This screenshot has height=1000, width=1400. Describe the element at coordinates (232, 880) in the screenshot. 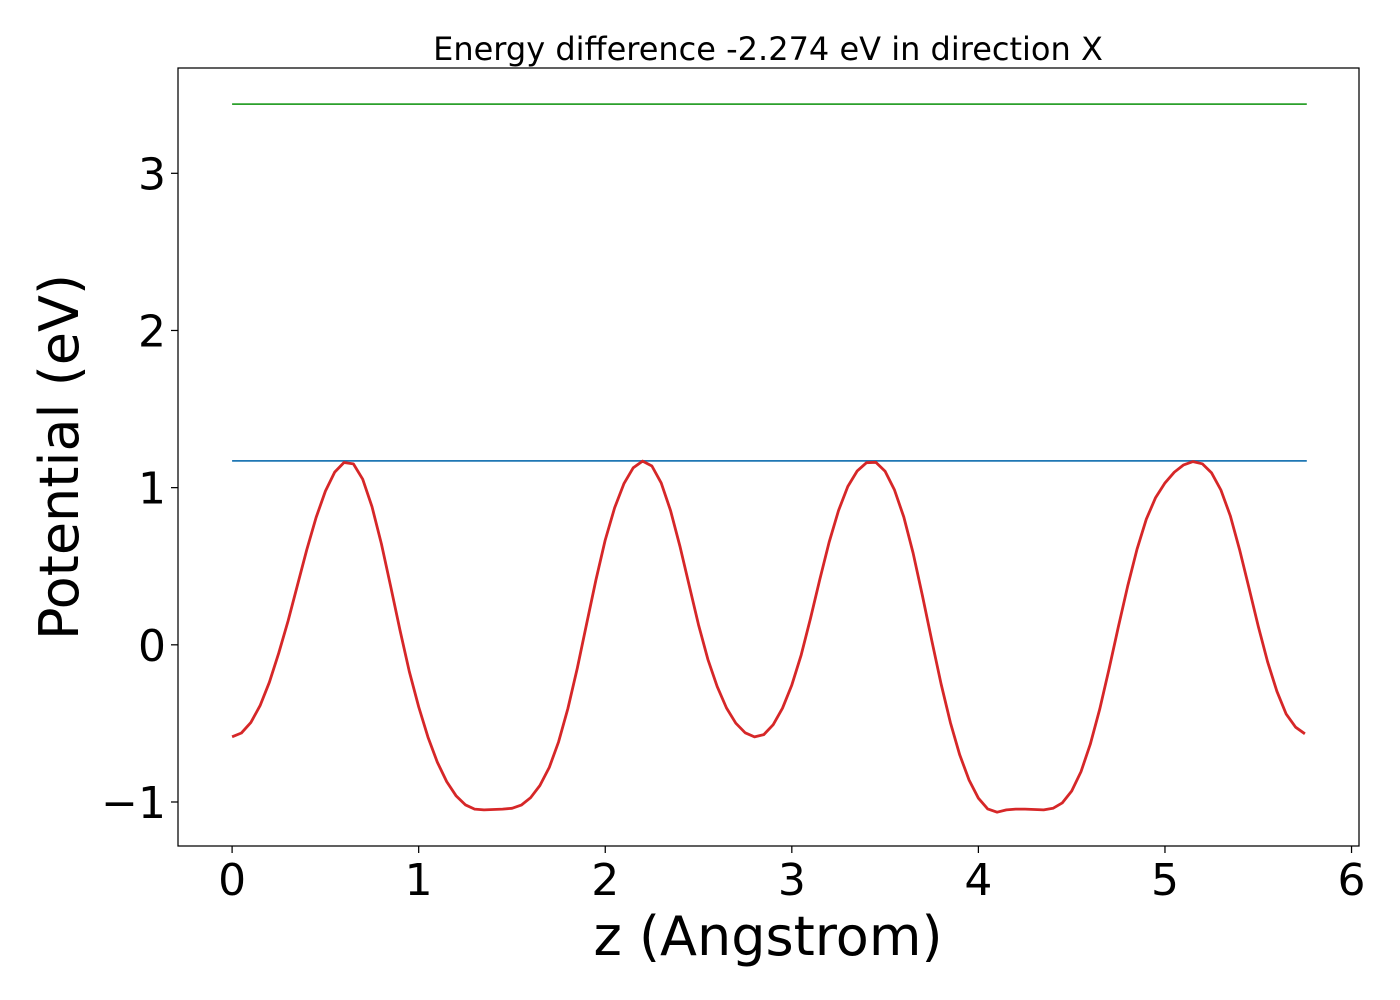

I see `x-tick-label: 0` at that location.